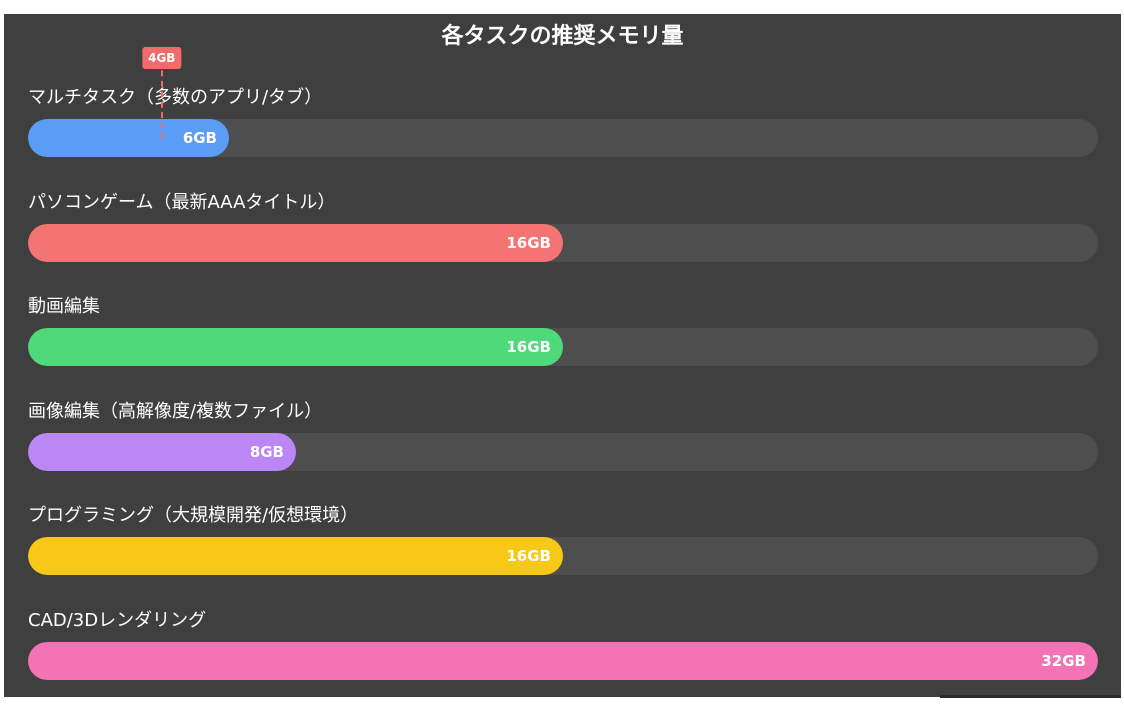 The height and width of the screenshot is (709, 1124). I want to click on bar: 6GB, so click(128, 138).